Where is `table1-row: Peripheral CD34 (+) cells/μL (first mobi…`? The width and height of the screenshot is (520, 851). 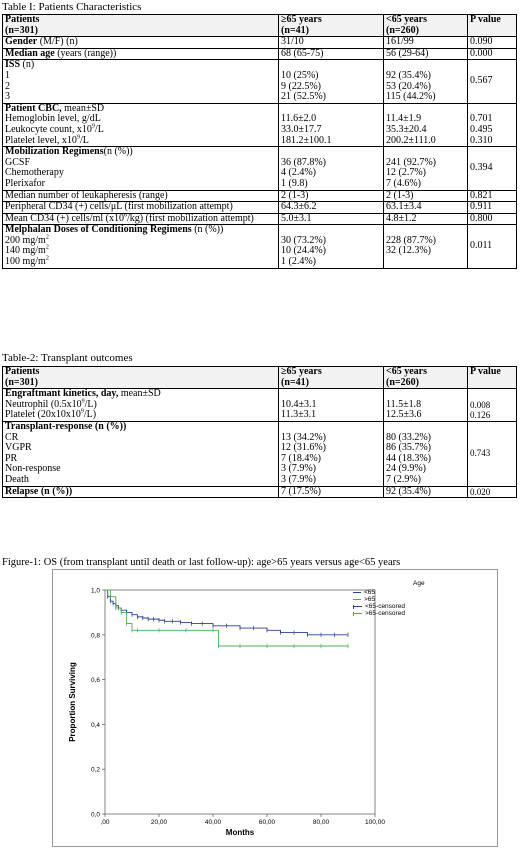
table1-row: Peripheral CD34 (+) cells/μL (first mobi… is located at coordinates (259, 207).